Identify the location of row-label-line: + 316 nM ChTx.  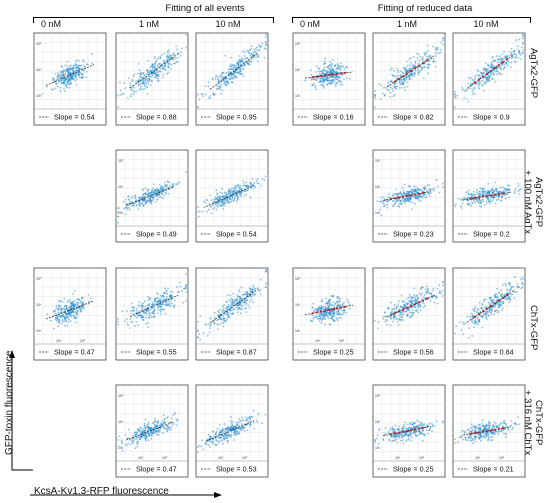
(527, 423).